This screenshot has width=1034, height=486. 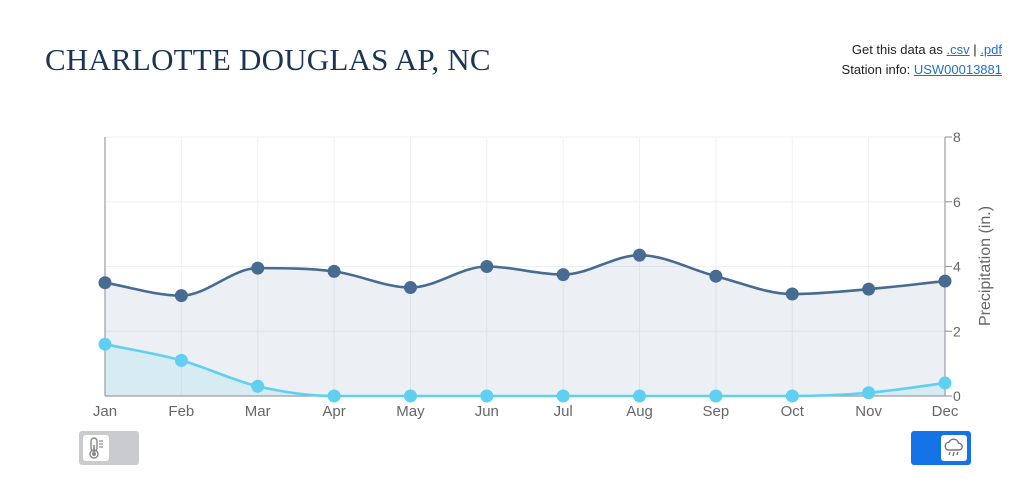 What do you see at coordinates (716, 276) in the screenshot?
I see `series-1-point-sep` at bounding box center [716, 276].